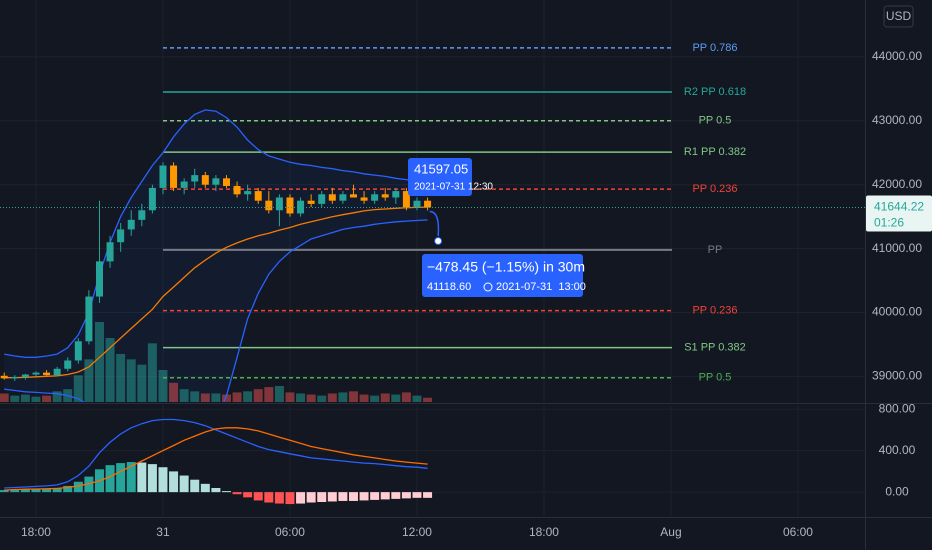 This screenshot has width=932, height=550. I want to click on pivot-label: PP 0.236, so click(714, 189).